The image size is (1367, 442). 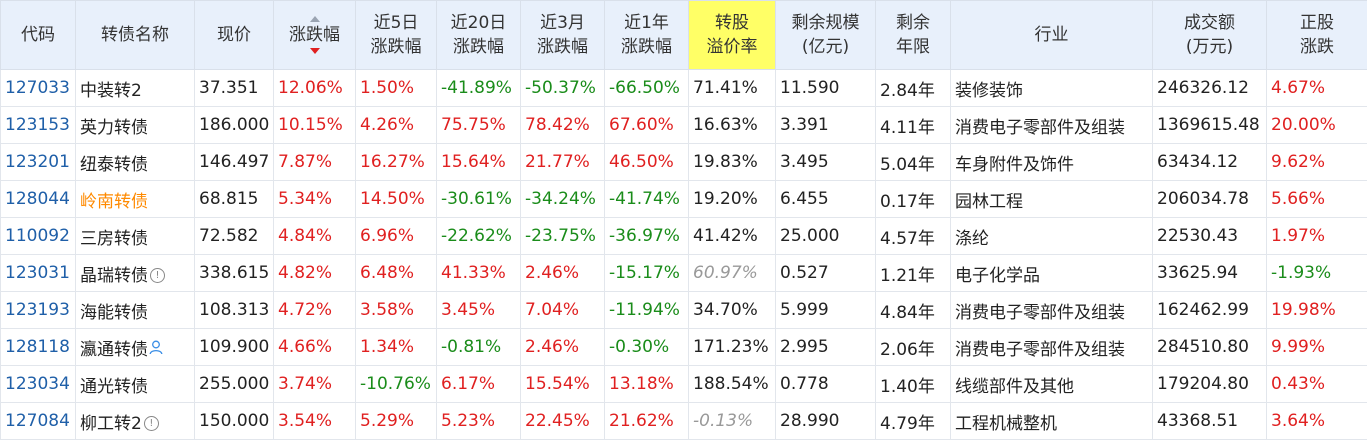 What do you see at coordinates (1316, 347) in the screenshot?
I see `cell-stock-change: 9.99%` at bounding box center [1316, 347].